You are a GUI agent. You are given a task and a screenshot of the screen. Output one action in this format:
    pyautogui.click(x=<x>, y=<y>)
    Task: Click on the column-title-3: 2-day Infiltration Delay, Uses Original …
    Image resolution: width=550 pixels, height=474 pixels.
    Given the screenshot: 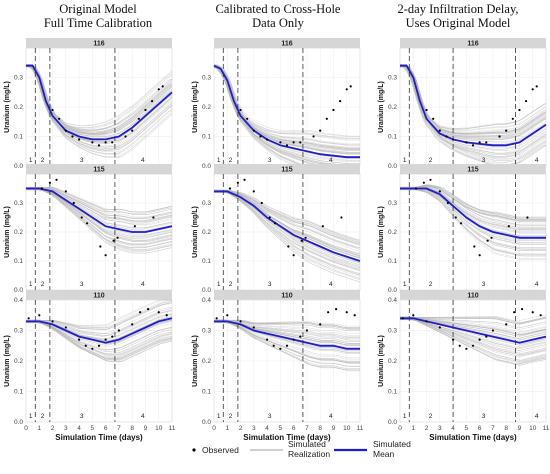 What is the action you would take?
    pyautogui.click(x=458, y=16)
    